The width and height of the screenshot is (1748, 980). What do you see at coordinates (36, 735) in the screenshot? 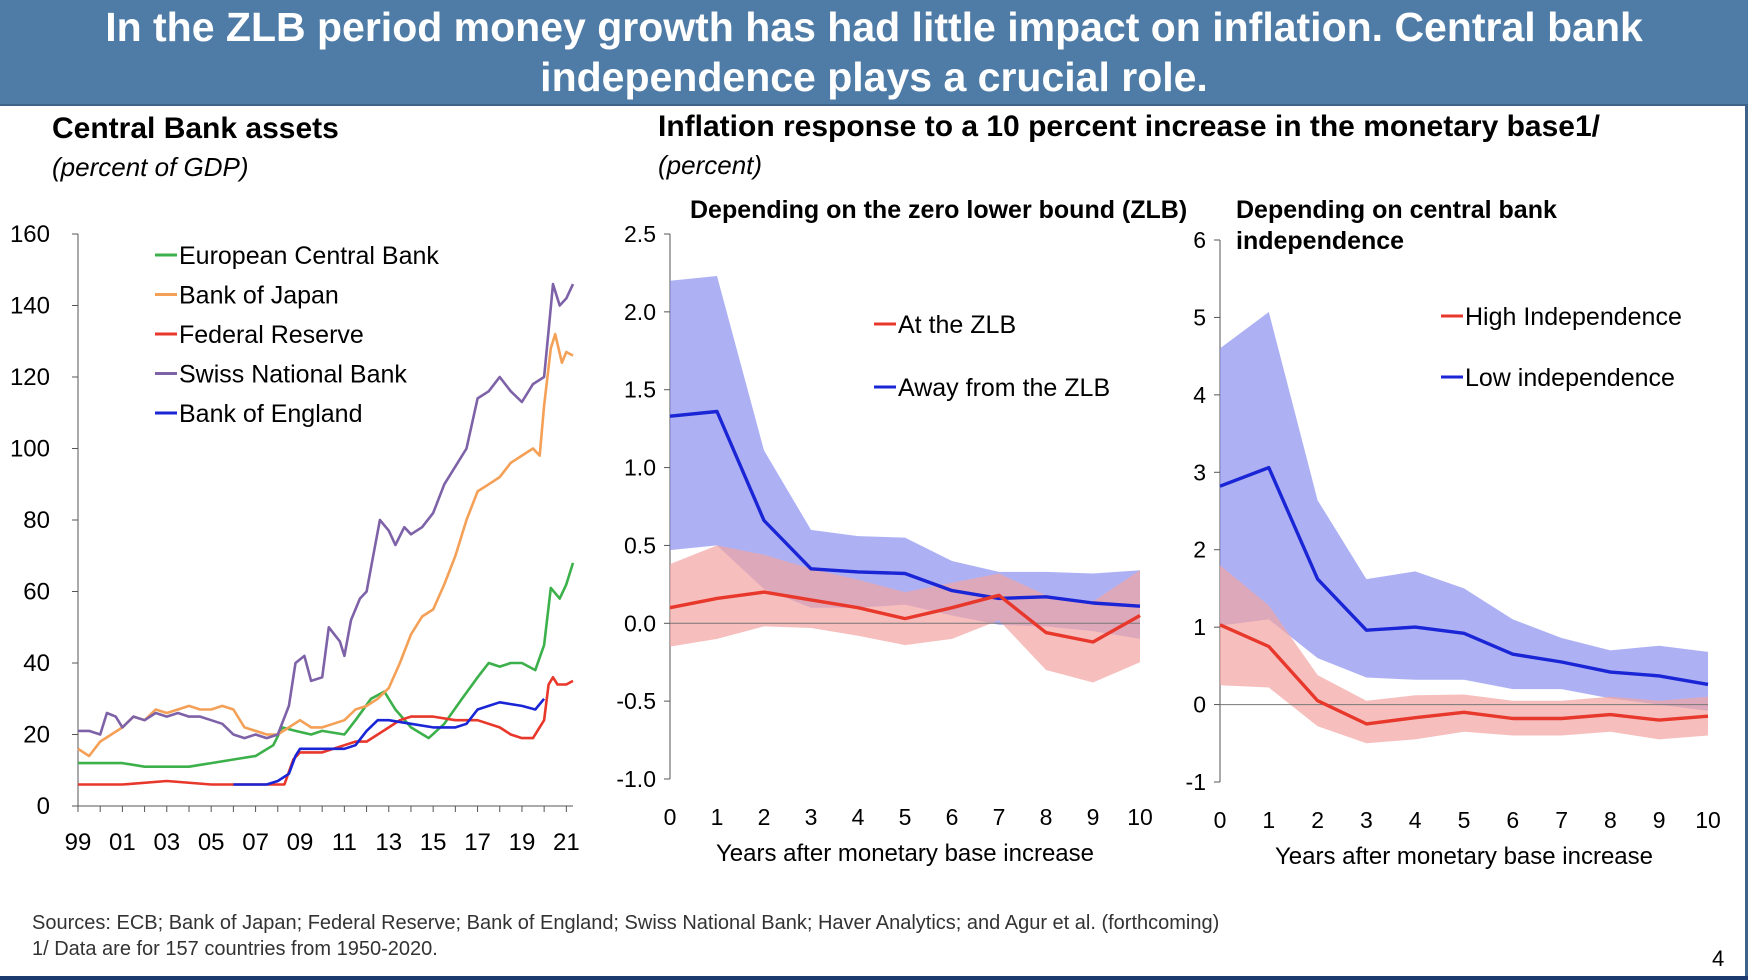
I see `y-tick-label: 20` at bounding box center [36, 735].